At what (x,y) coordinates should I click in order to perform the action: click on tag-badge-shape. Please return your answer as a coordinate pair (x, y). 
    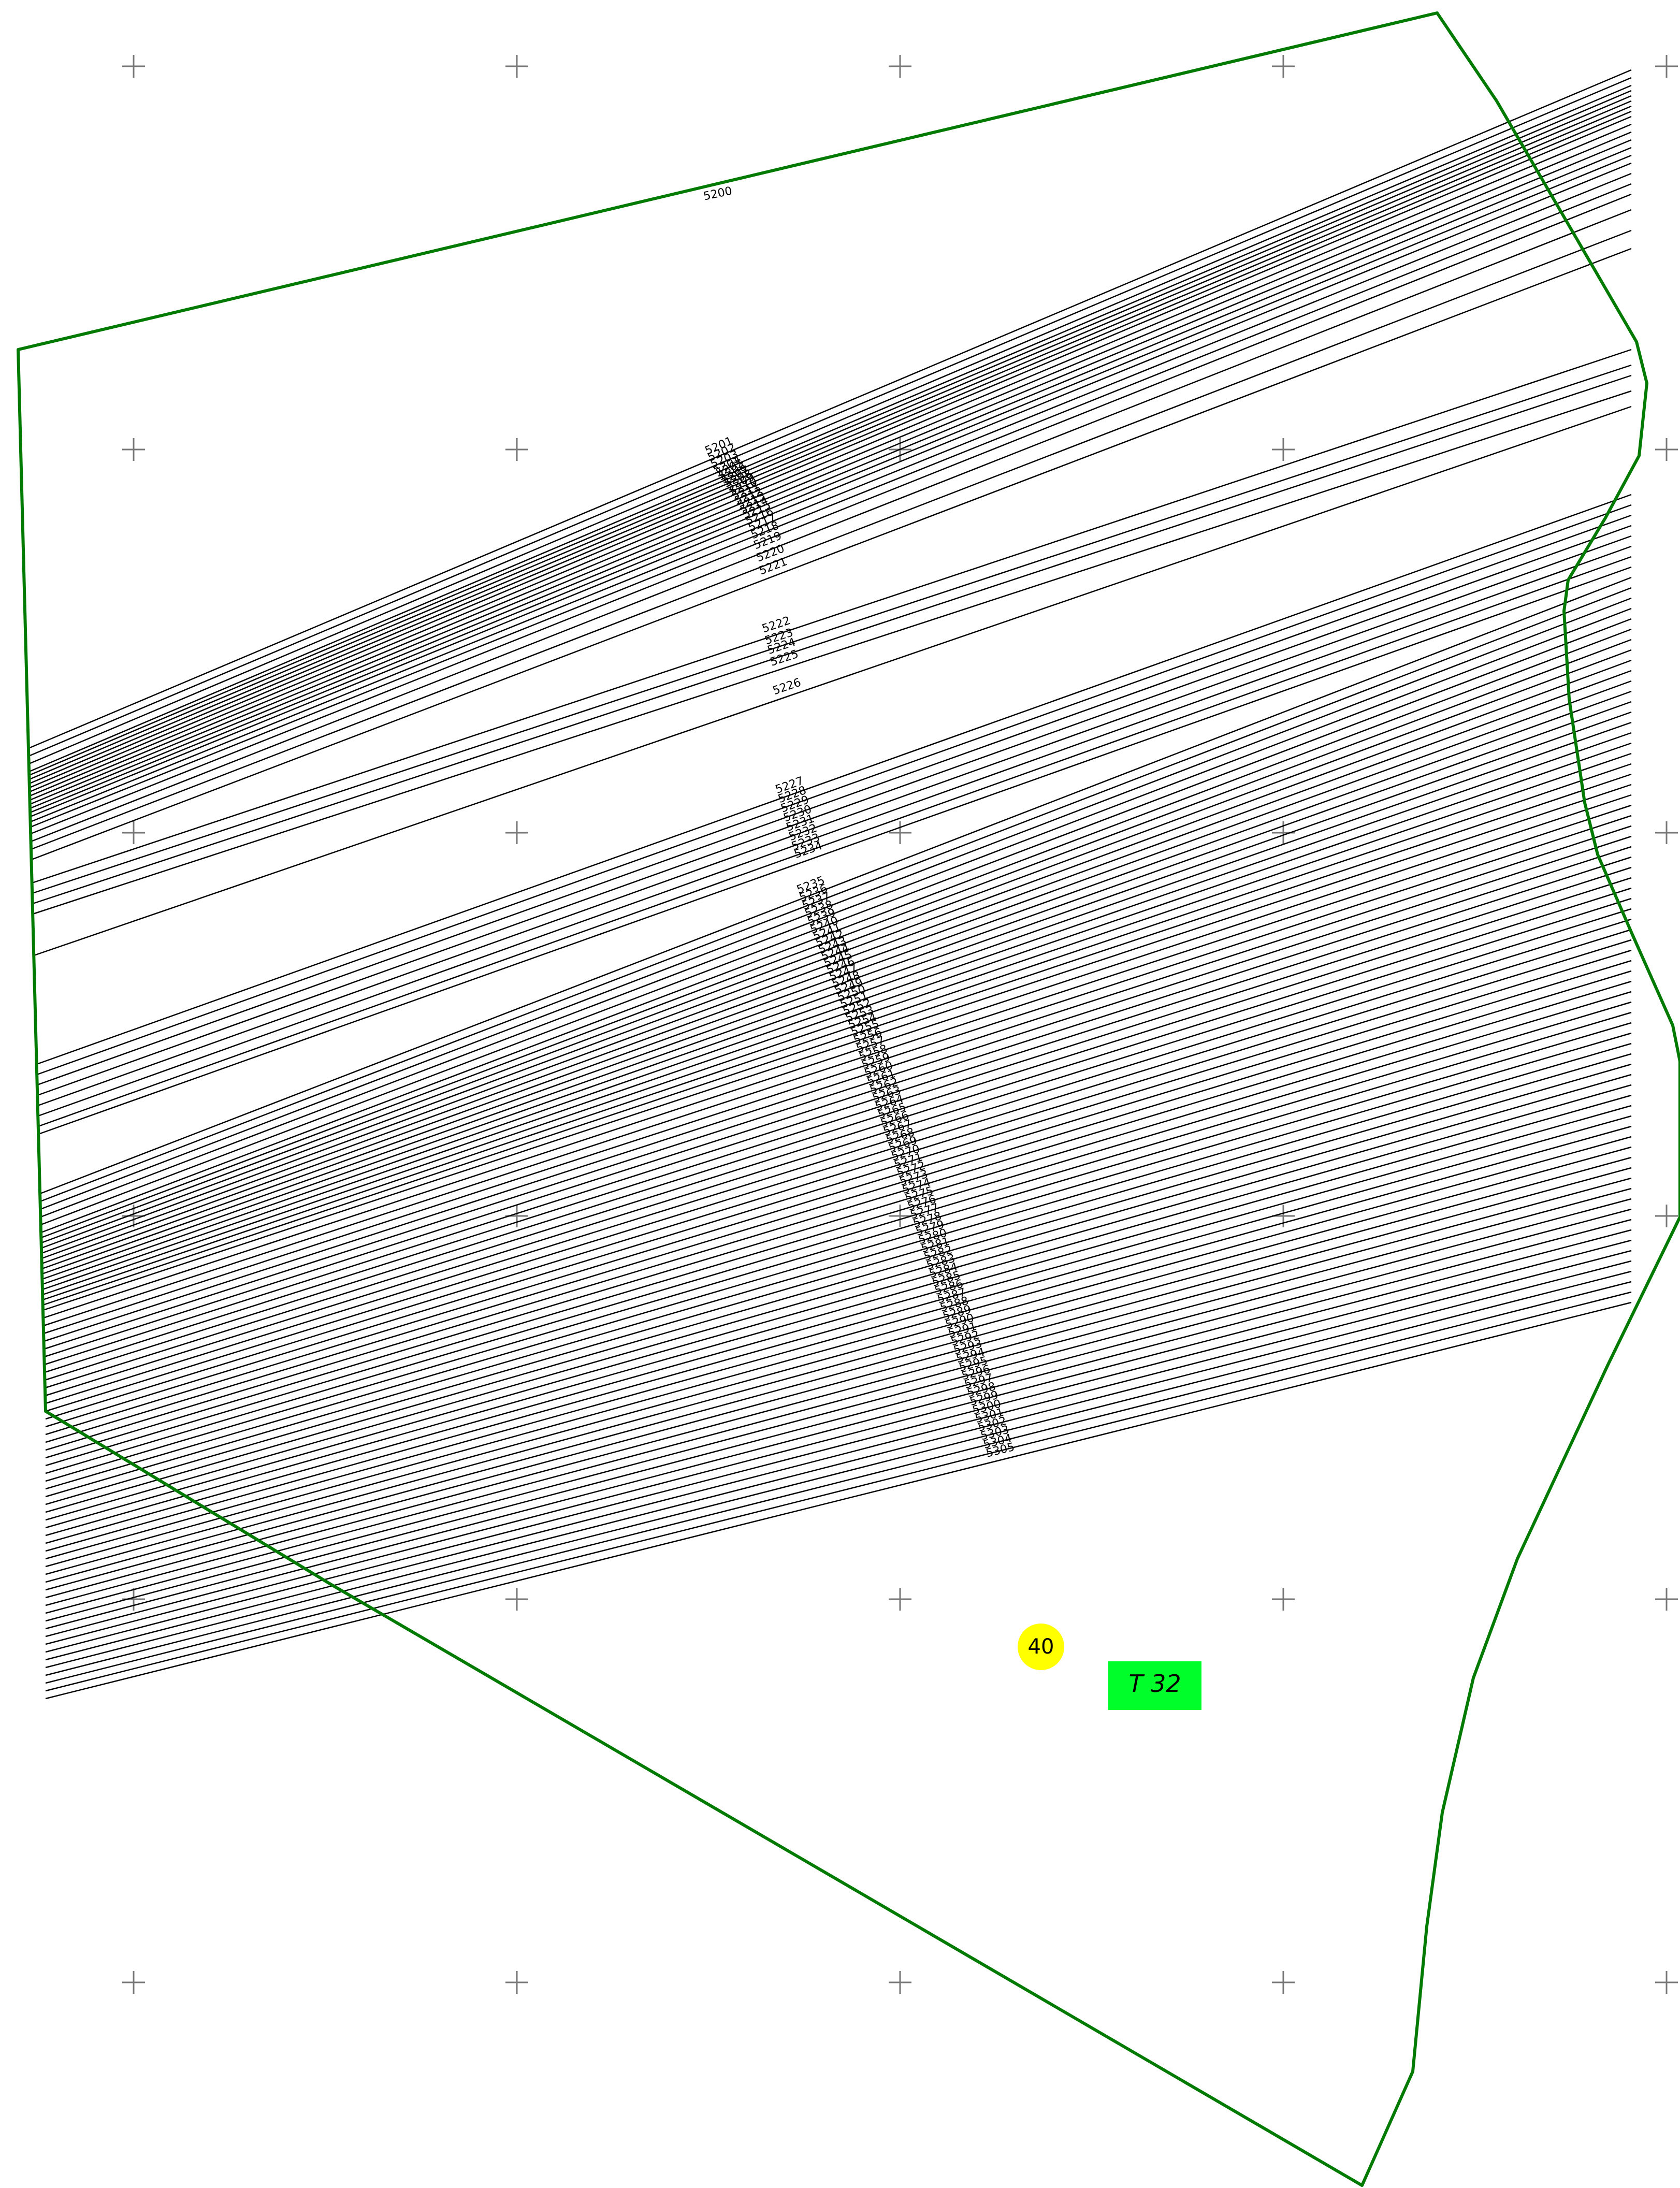
    Looking at the image, I should click on (1154, 1685).